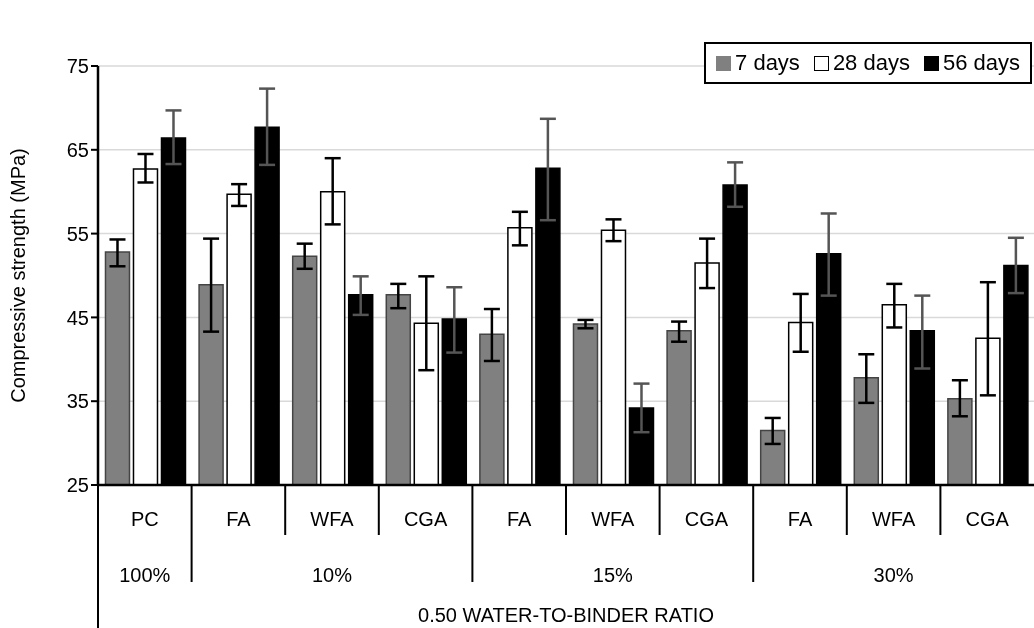 Image resolution: width=1034 pixels, height=628 pixels. What do you see at coordinates (981, 63) in the screenshot?
I see `legend-label: 56 days` at bounding box center [981, 63].